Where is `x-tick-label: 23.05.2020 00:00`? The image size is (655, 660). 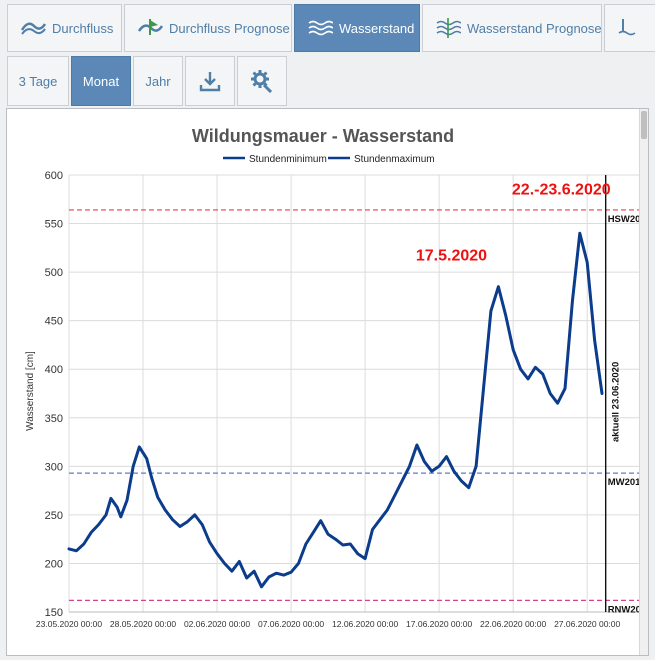 x-tick-label: 23.05.2020 00:00 is located at coordinates (69, 624).